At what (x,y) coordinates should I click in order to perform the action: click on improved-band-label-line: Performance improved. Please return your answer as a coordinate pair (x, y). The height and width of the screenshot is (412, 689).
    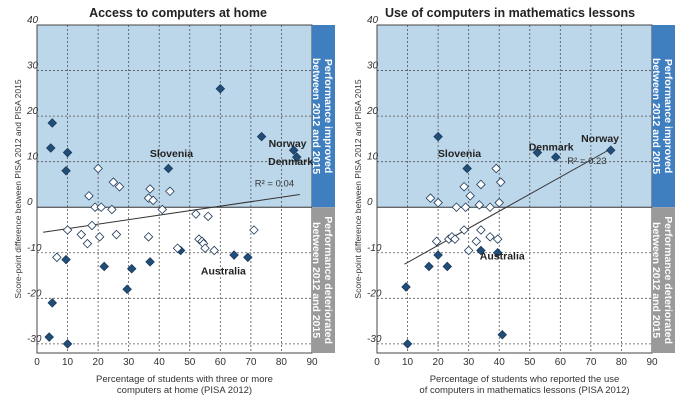
    Looking at the image, I should click on (668, 116).